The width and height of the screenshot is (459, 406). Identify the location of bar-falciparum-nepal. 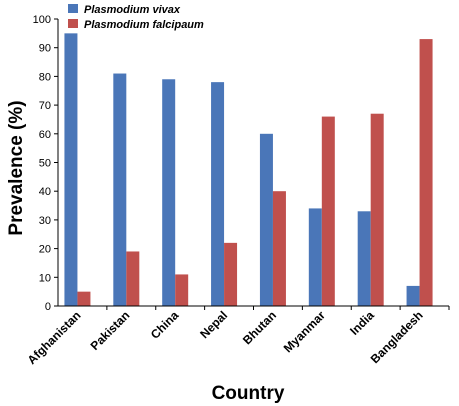
(231, 274).